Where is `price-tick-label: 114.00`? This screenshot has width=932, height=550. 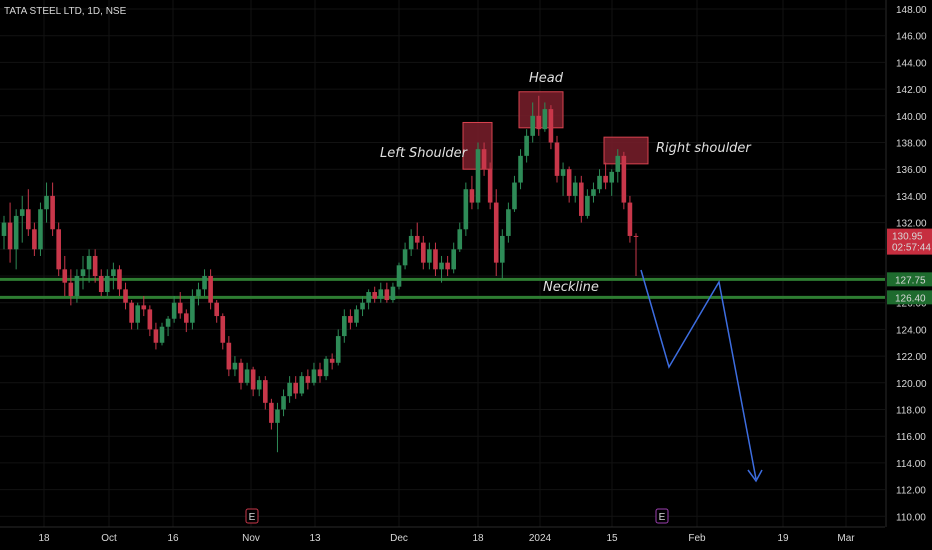 price-tick-label: 114.00 is located at coordinates (911, 464).